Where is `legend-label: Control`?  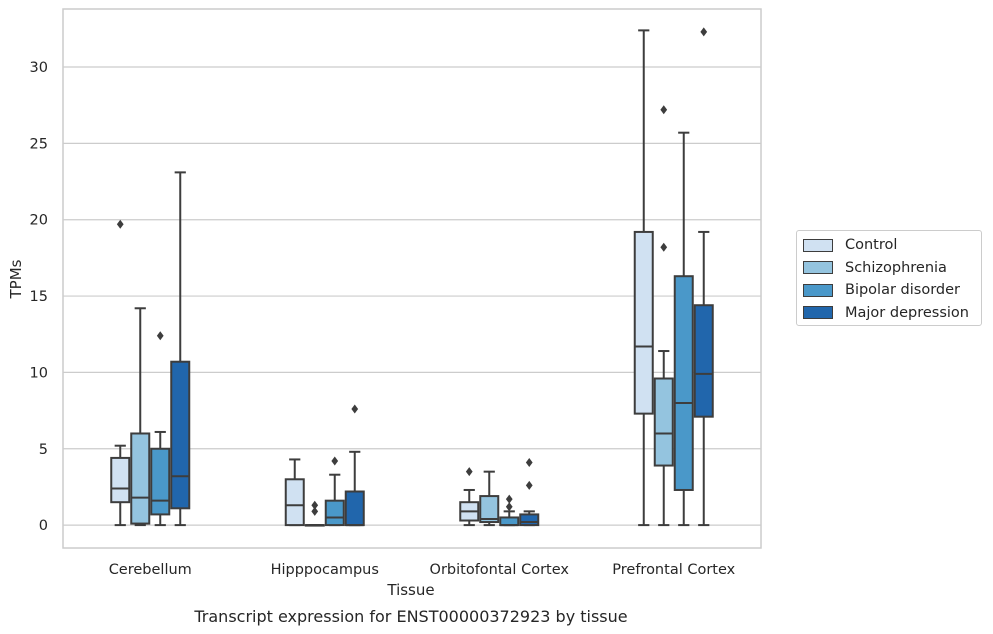 legend-label: Control is located at coordinates (871, 245).